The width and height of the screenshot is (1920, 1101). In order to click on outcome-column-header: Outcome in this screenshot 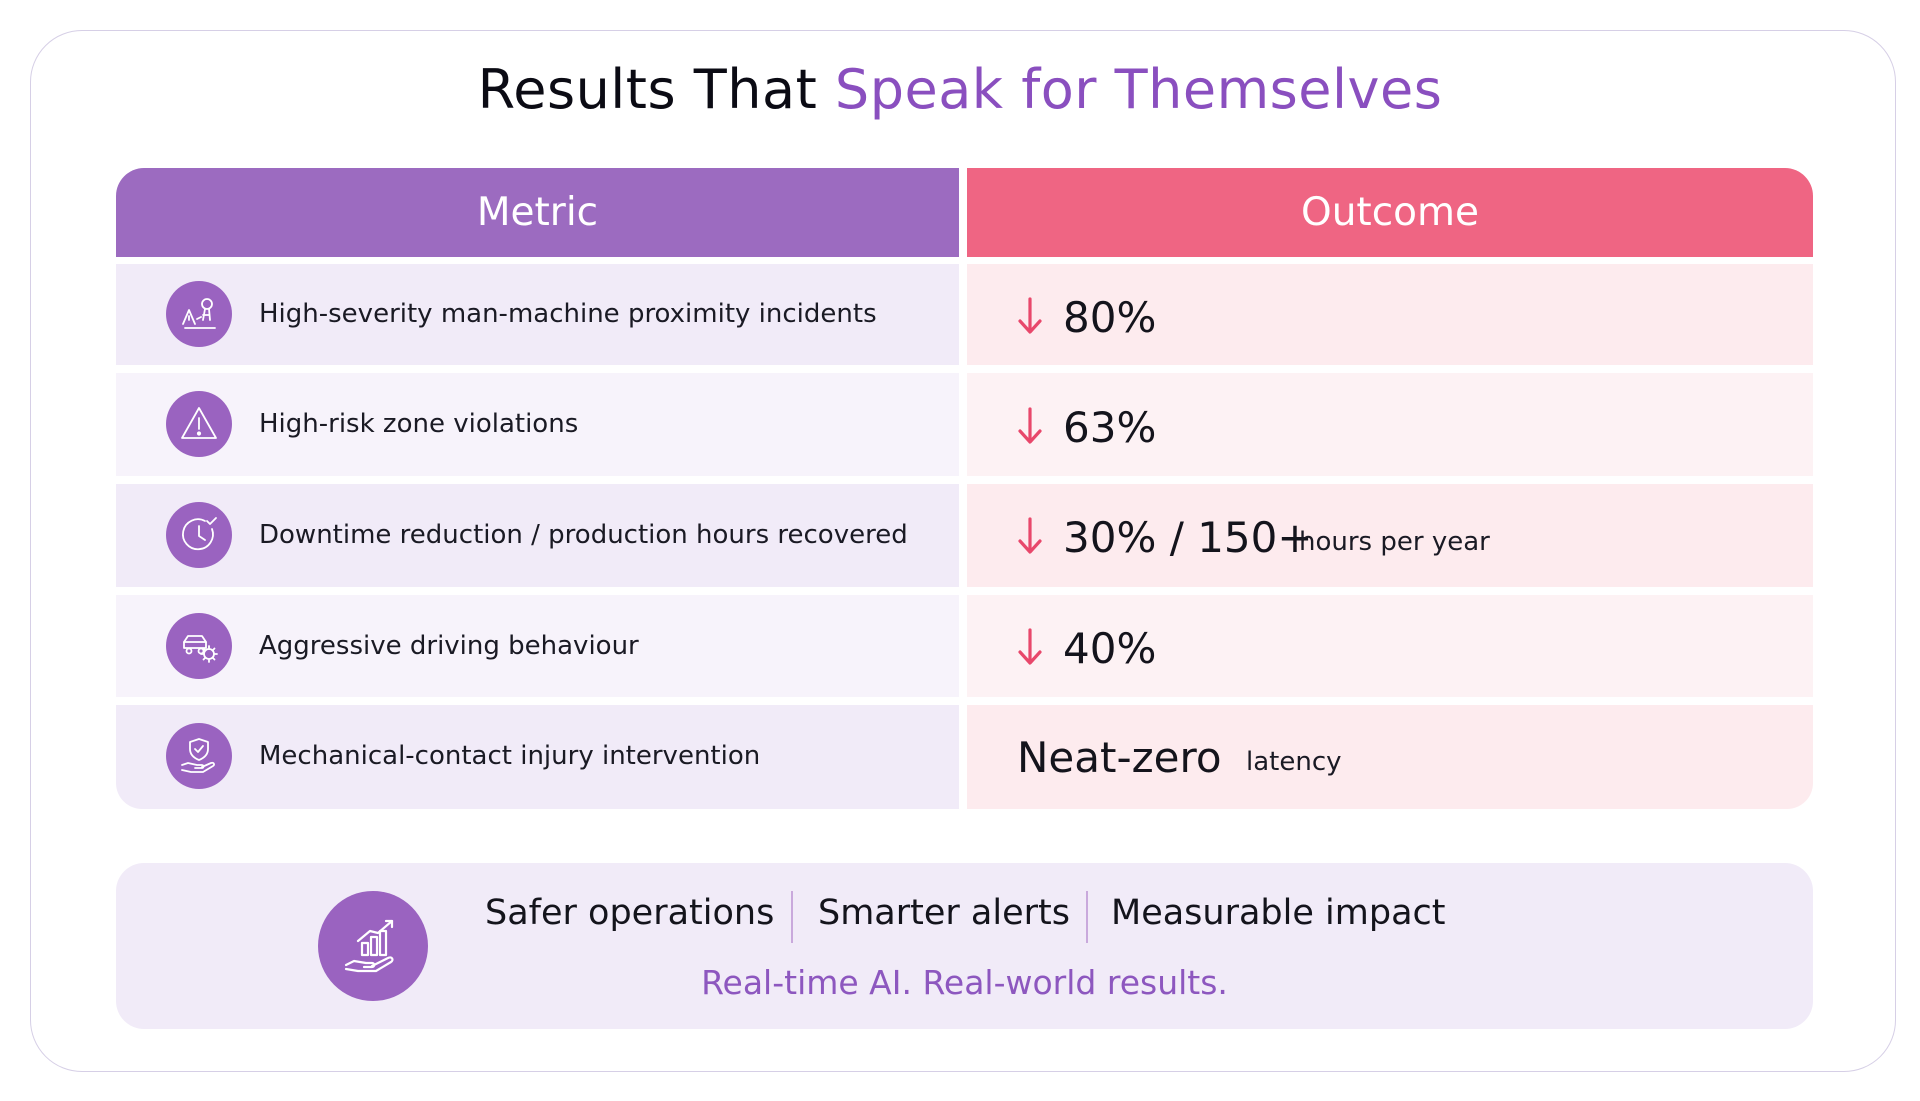, I will do `click(1390, 212)`.